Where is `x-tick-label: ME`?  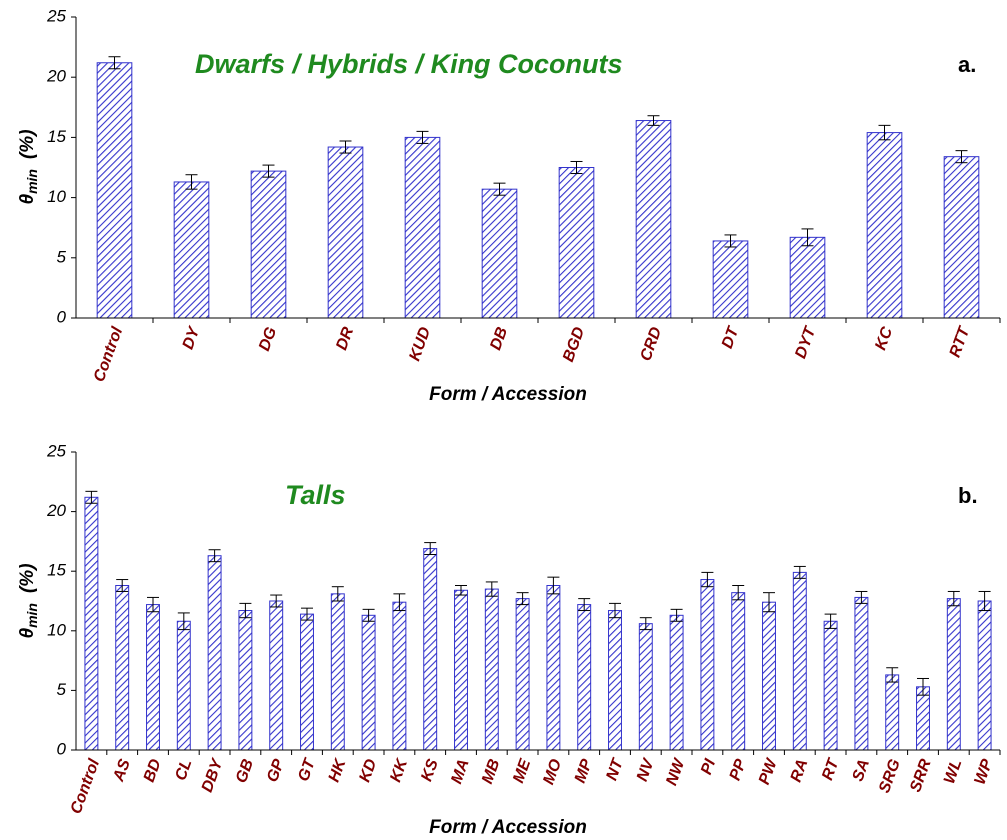
x-tick-label: ME is located at coordinates (522, 771).